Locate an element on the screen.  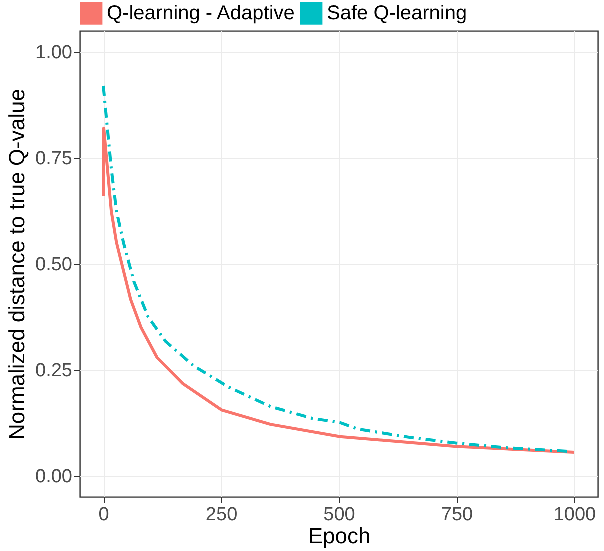
x-axis-title: Epoch is located at coordinates (339, 536).